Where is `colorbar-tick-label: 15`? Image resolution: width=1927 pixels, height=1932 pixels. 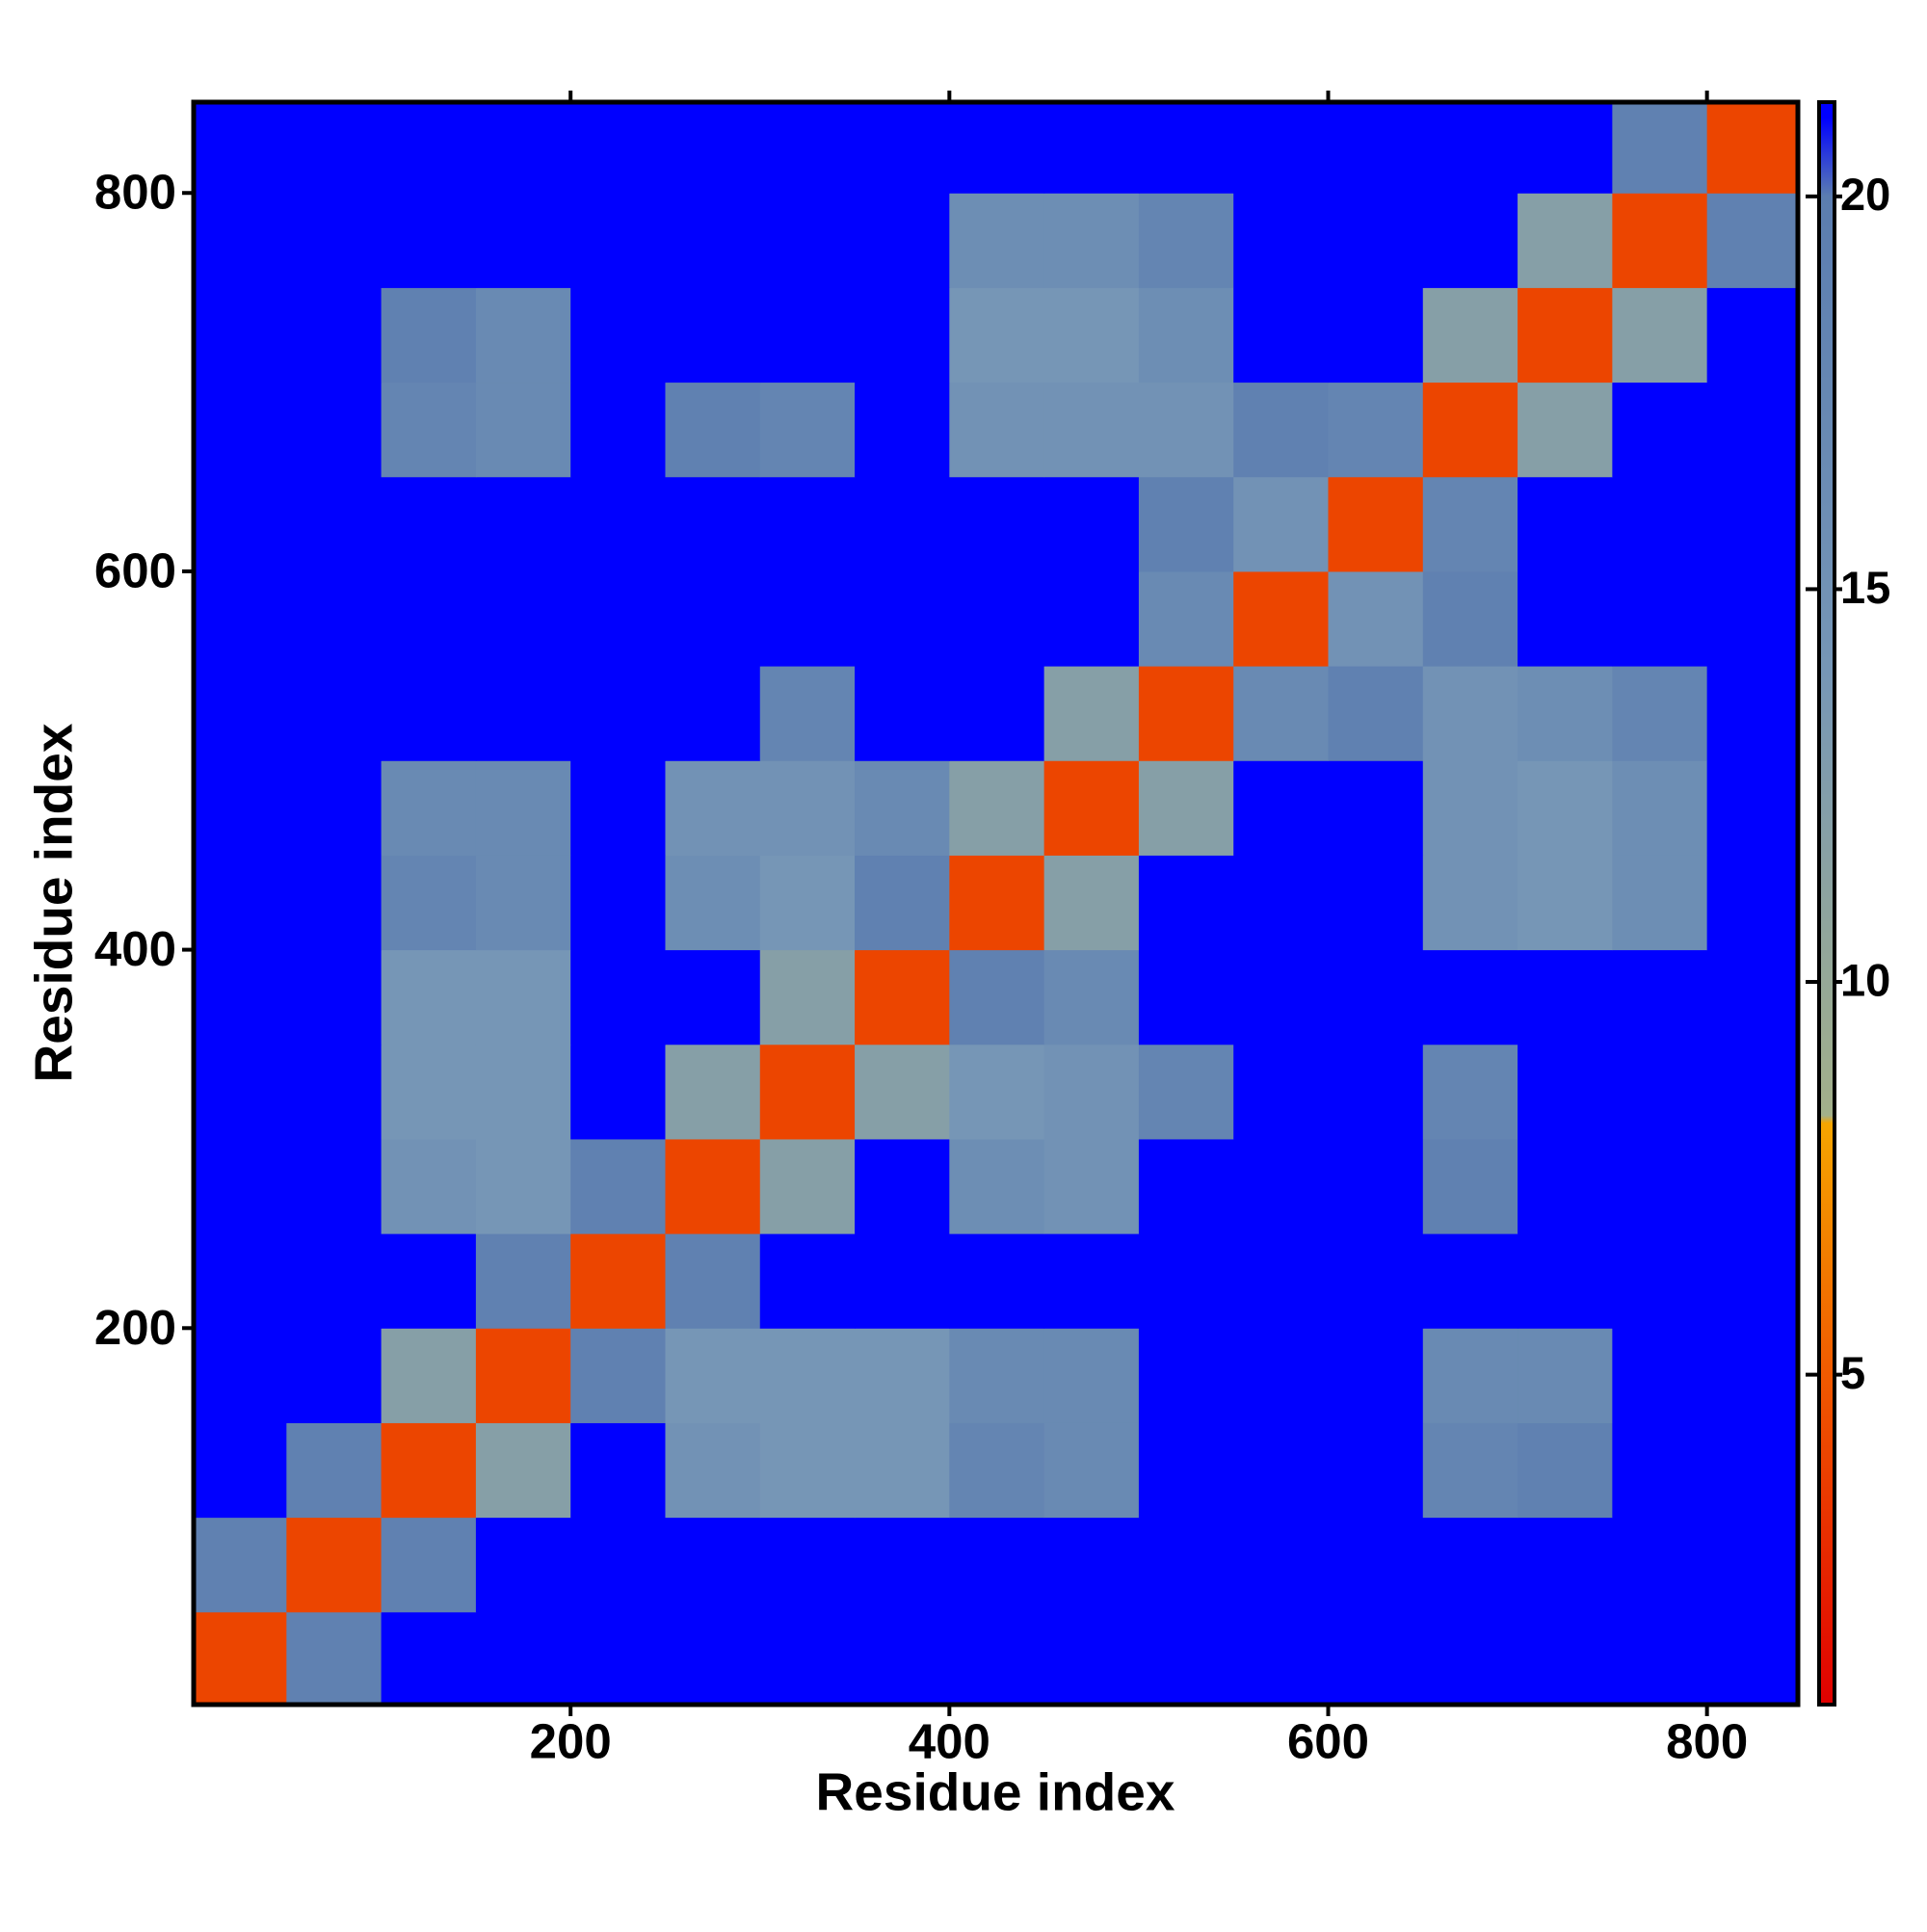 colorbar-tick-label: 15 is located at coordinates (1865, 587).